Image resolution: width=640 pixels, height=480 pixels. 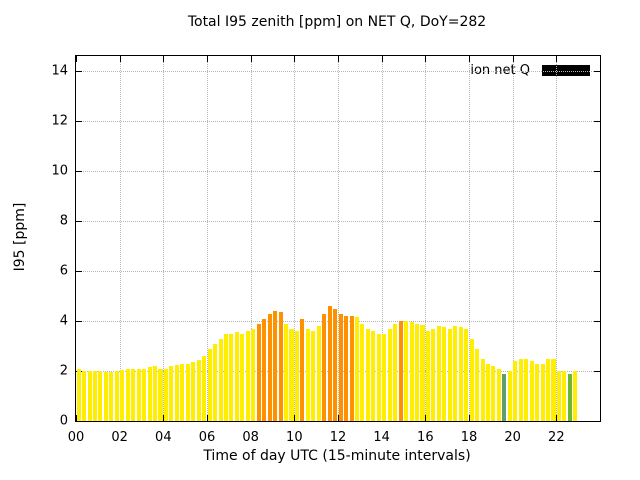 What do you see at coordinates (337, 22) in the screenshot?
I see `chart-title: Total I95 zenith [ppm] on NET Q, DoY=282` at bounding box center [337, 22].